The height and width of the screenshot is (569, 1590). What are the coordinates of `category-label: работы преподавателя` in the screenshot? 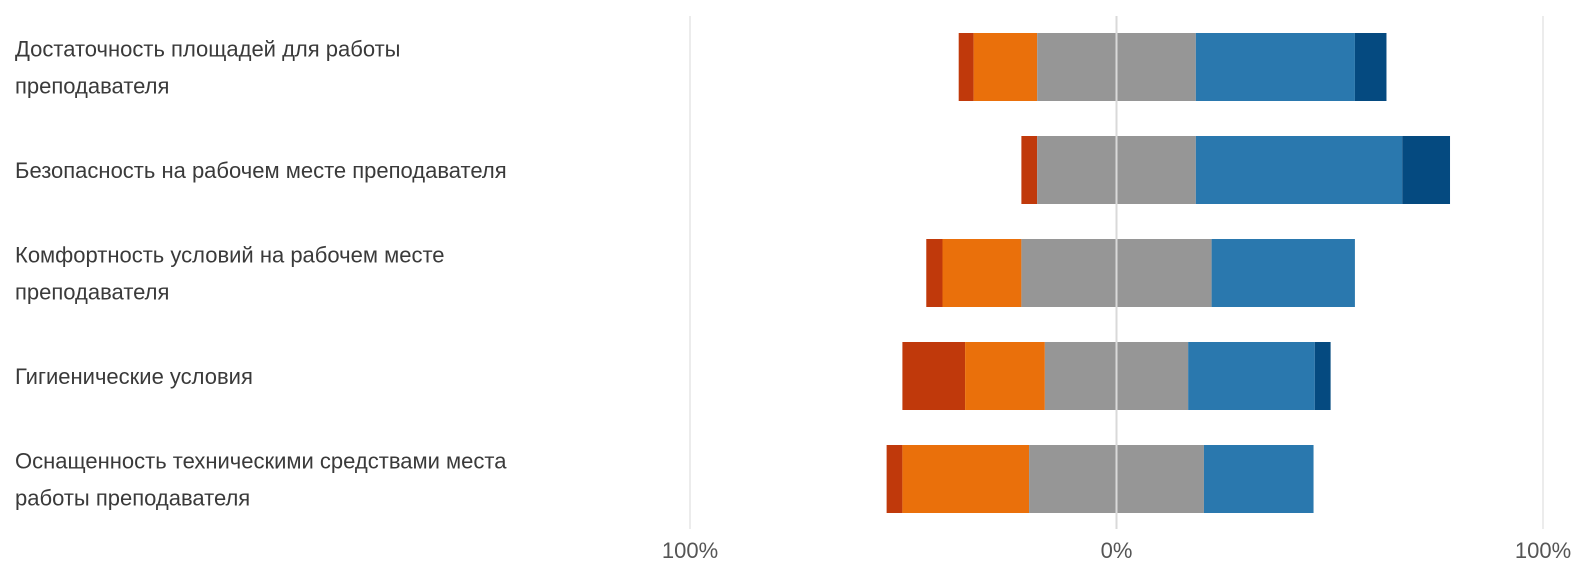 It's located at (132, 498).